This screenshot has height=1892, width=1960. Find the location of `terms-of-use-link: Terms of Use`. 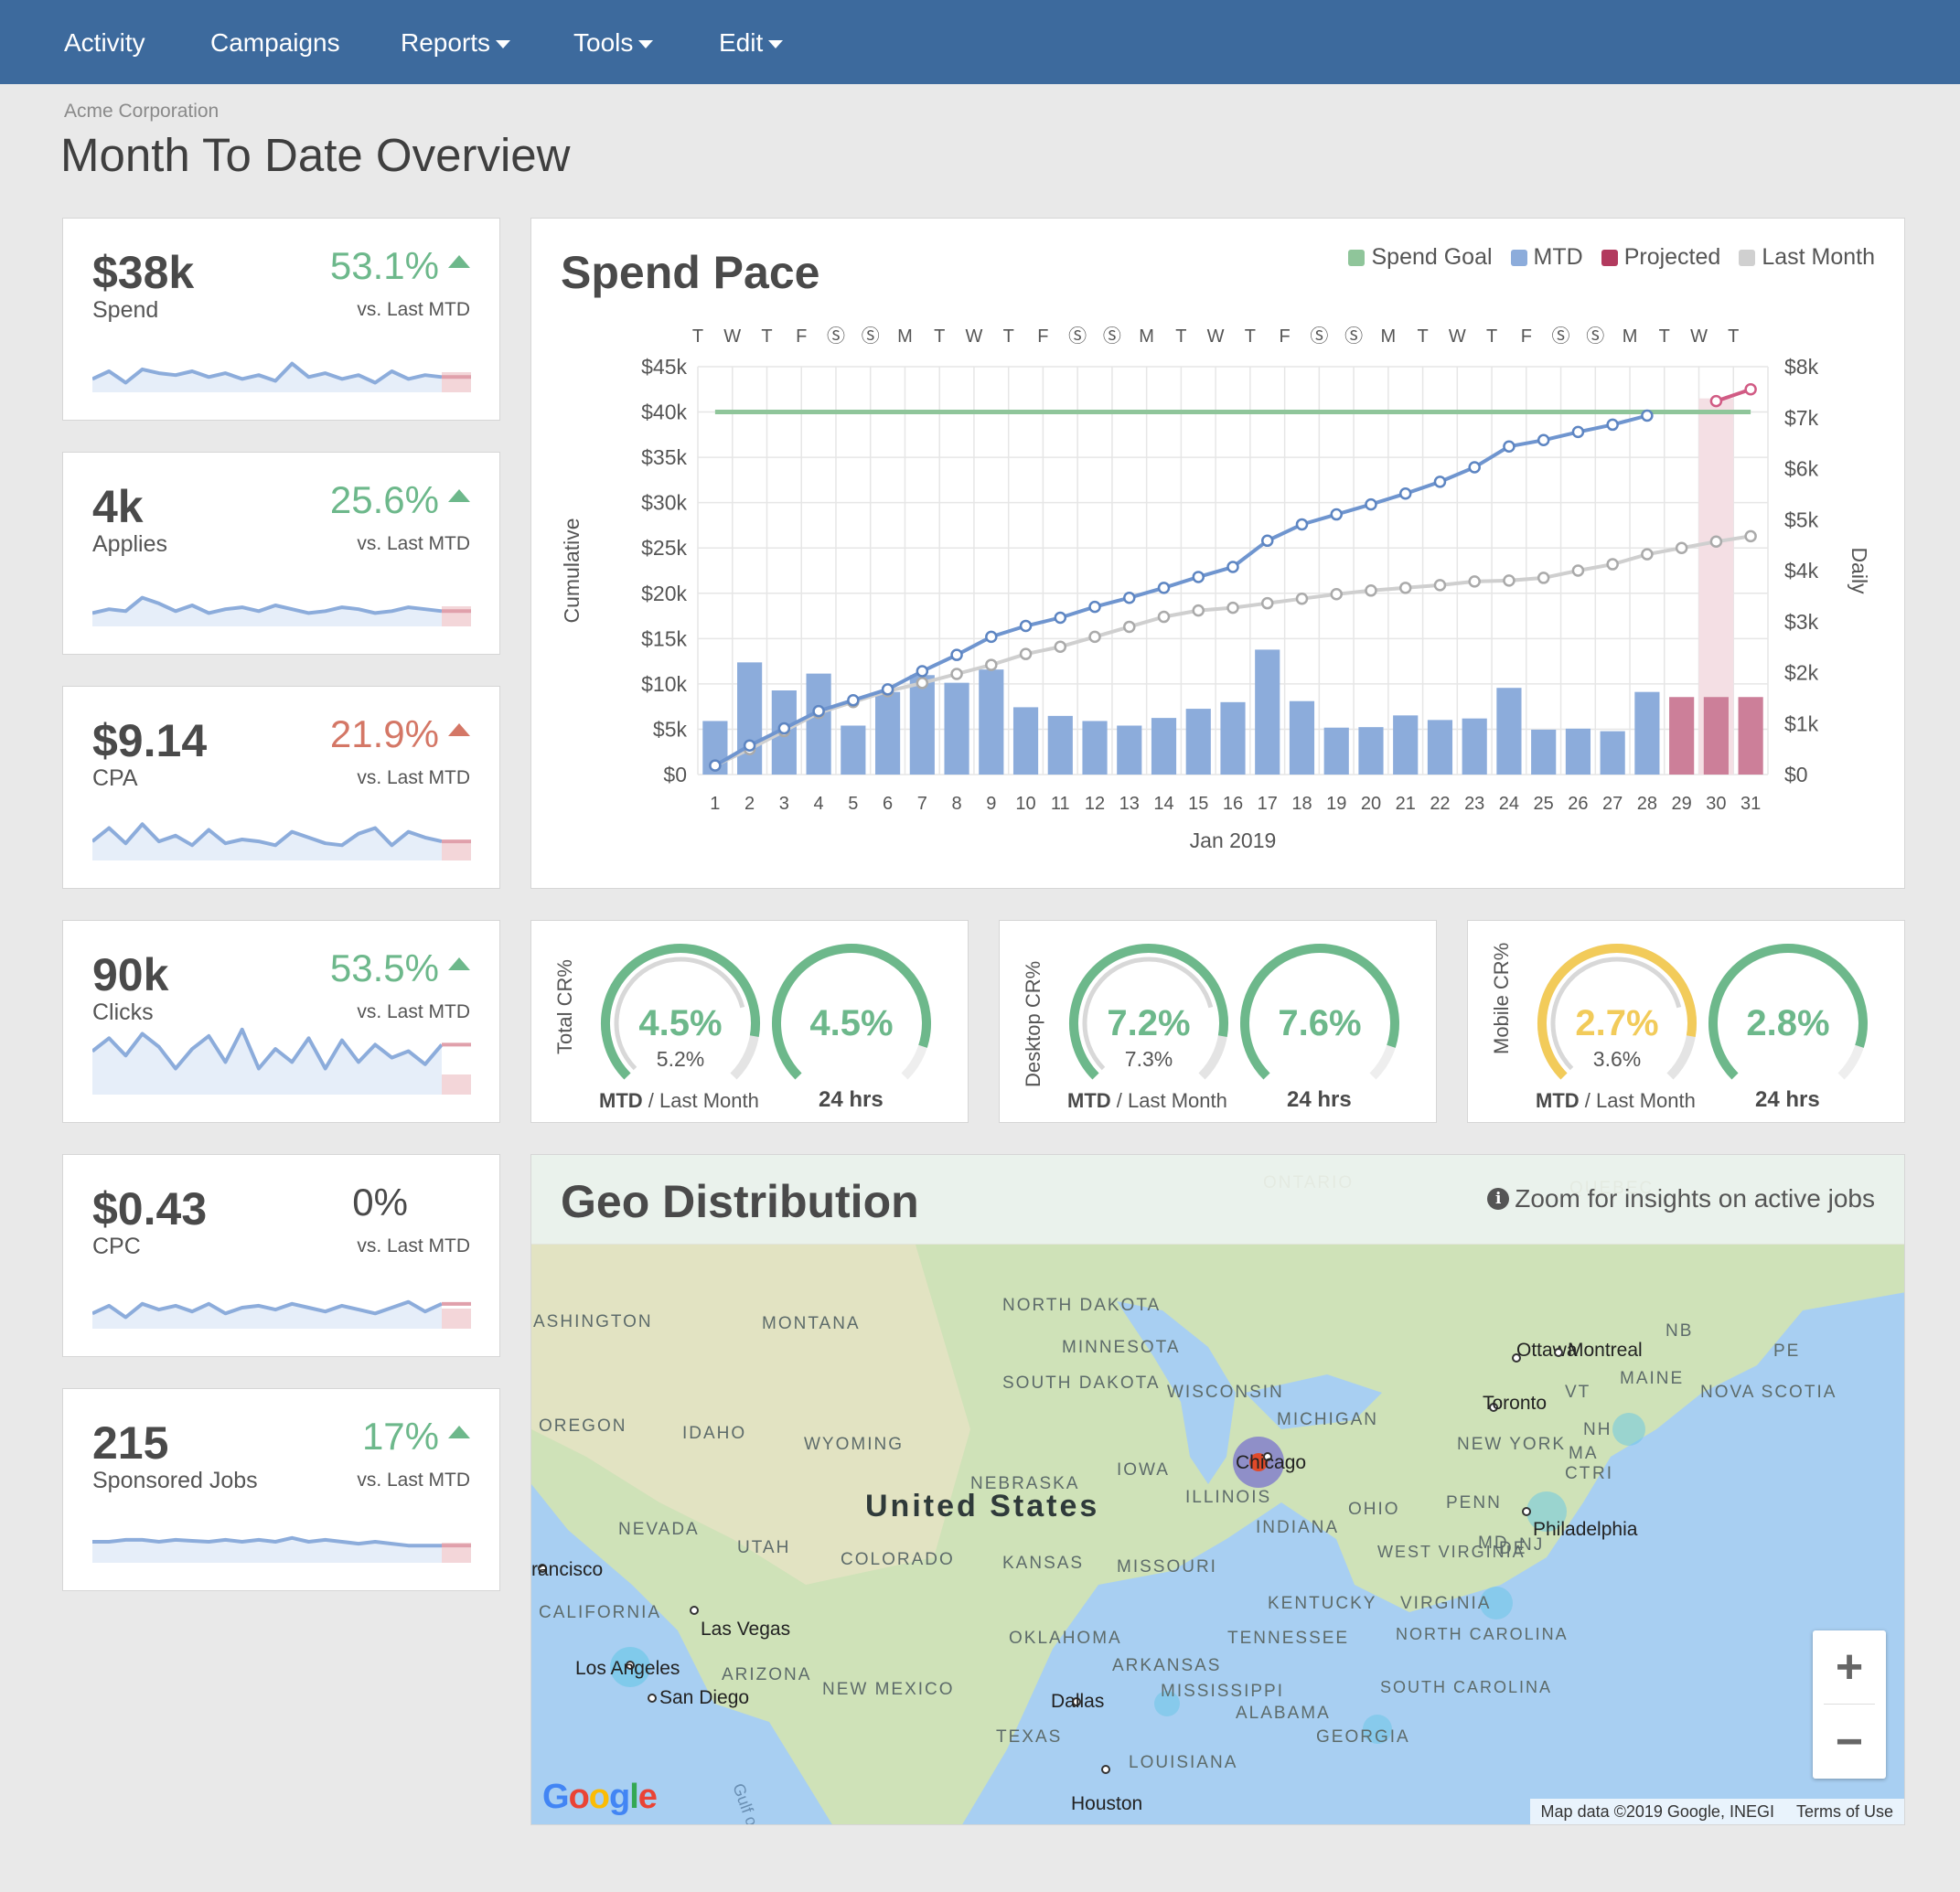

terms-of-use-link: Terms of Use is located at coordinates (1844, 1811).